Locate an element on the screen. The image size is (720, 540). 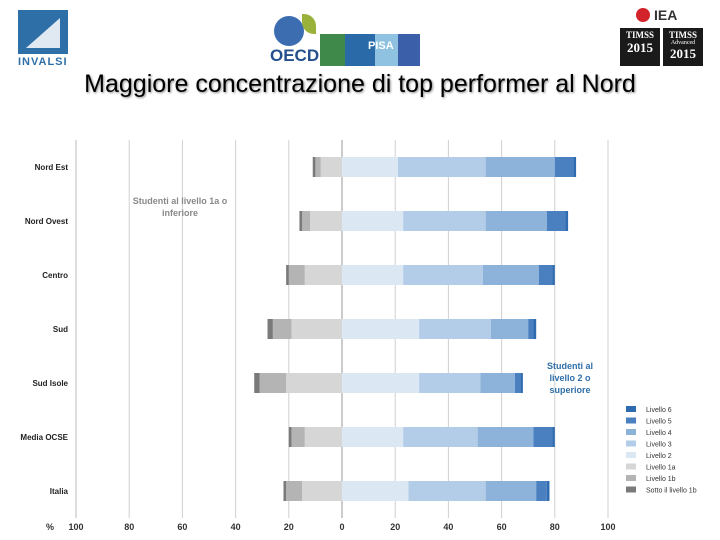
legend-label: Livello 2 is located at coordinates (659, 456).